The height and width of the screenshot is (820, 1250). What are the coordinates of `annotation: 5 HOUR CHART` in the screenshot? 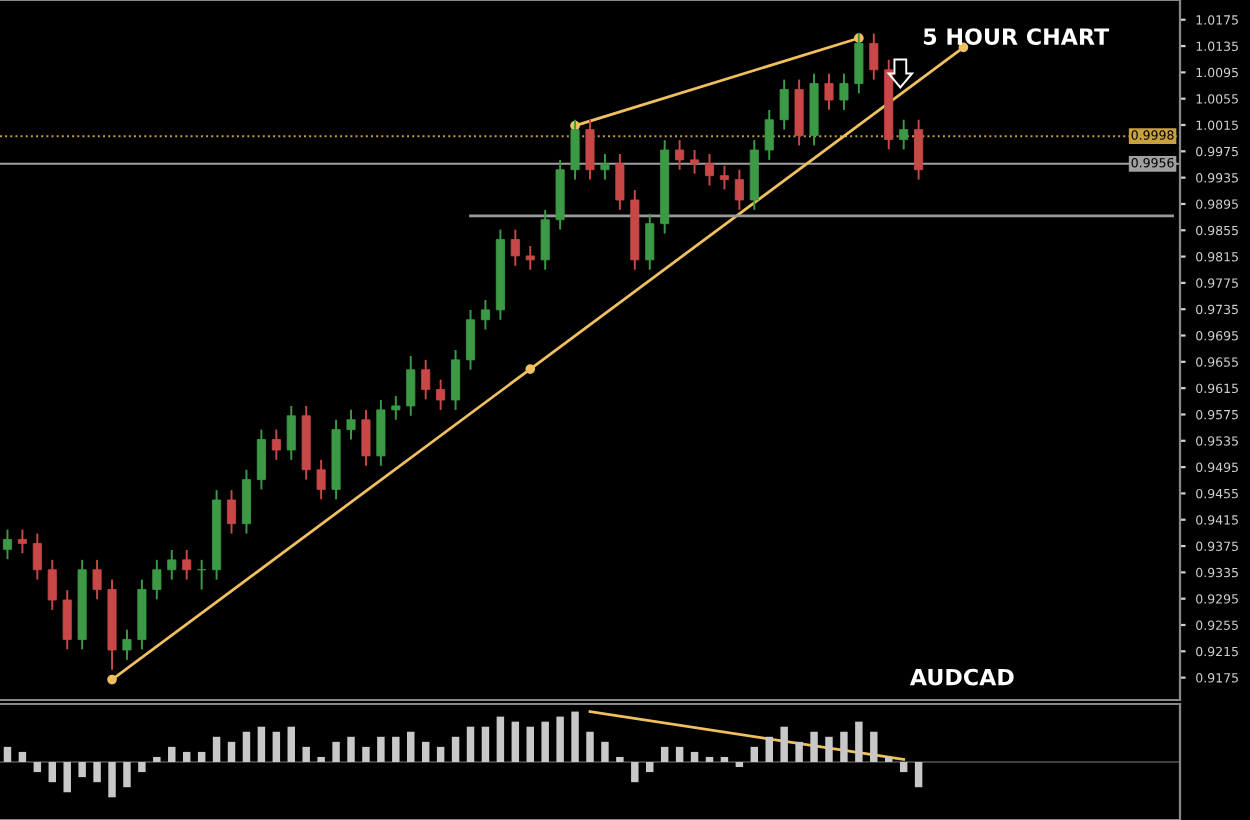 It's located at (1016, 36).